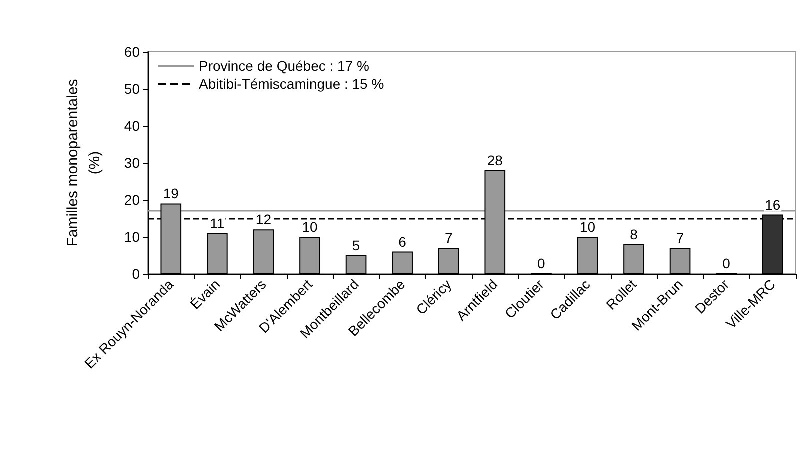 The width and height of the screenshot is (812, 458). Describe the element at coordinates (132, 237) in the screenshot. I see `y-tick-label: 10` at that location.